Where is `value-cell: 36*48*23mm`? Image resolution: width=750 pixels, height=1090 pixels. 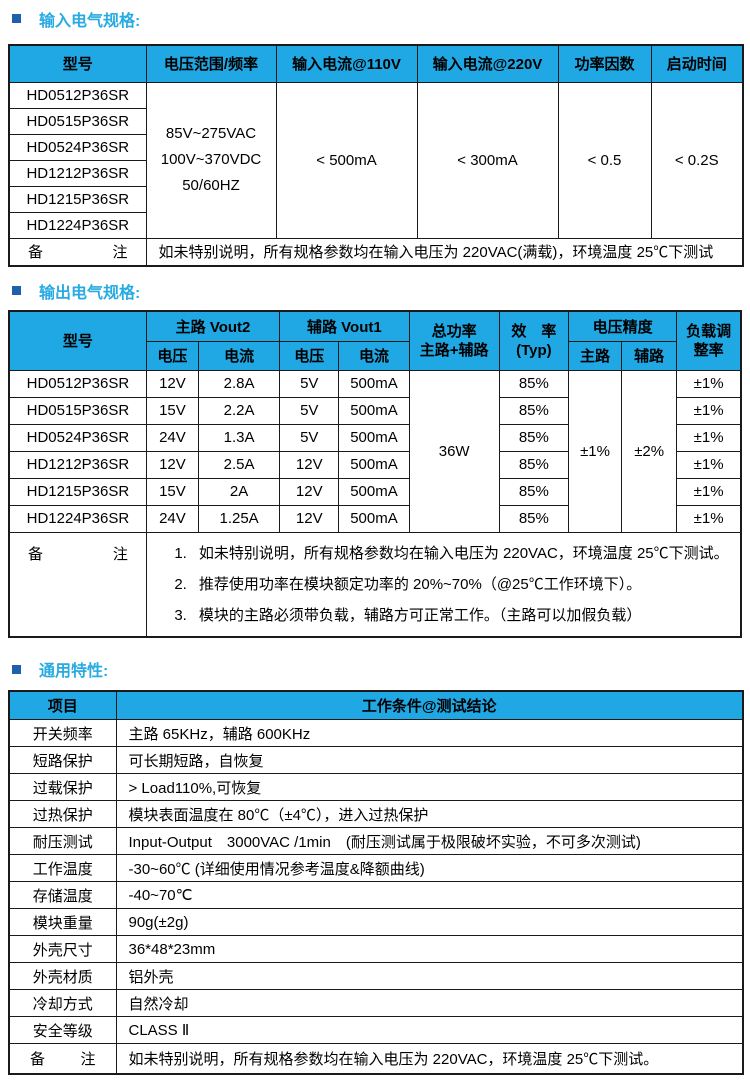
value-cell: 36*48*23mm is located at coordinates (429, 949).